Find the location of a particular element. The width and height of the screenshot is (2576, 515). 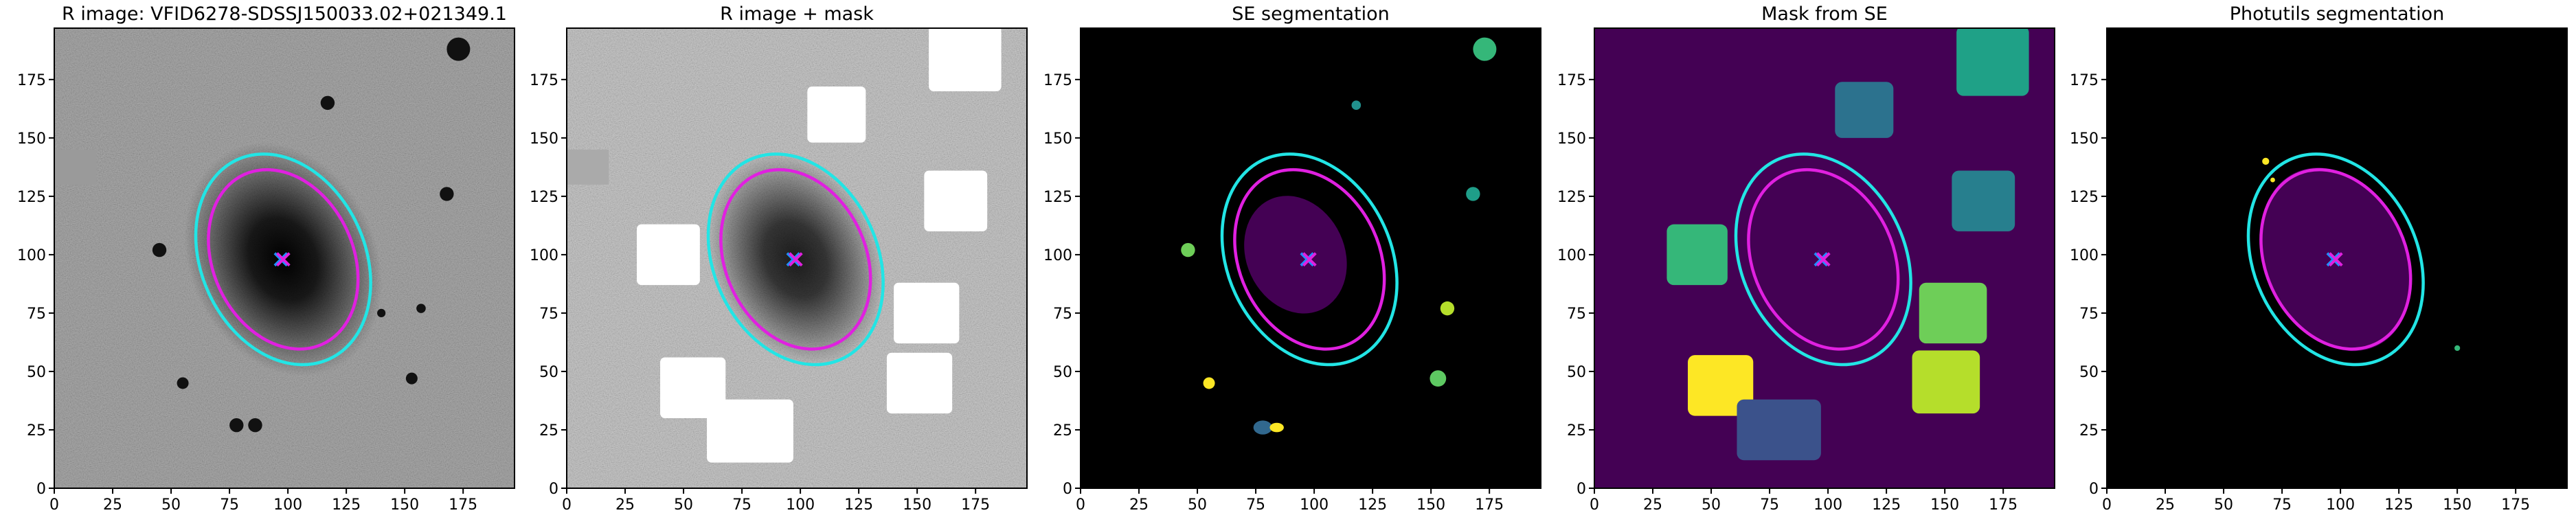

panel-title: SE segmentation is located at coordinates (1310, 14).